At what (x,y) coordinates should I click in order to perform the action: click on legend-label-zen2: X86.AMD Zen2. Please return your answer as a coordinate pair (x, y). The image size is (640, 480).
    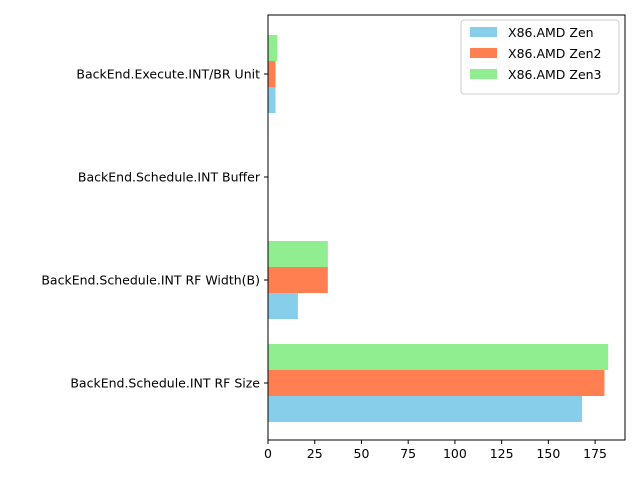
    Looking at the image, I should click on (555, 53).